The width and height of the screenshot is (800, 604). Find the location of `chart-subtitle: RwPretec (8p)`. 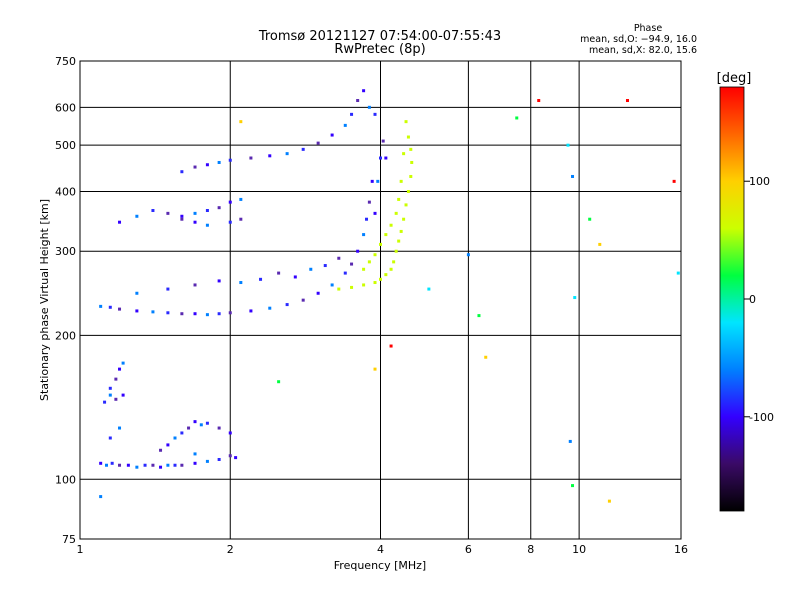

chart-subtitle: RwPretec (8p) is located at coordinates (379, 49).